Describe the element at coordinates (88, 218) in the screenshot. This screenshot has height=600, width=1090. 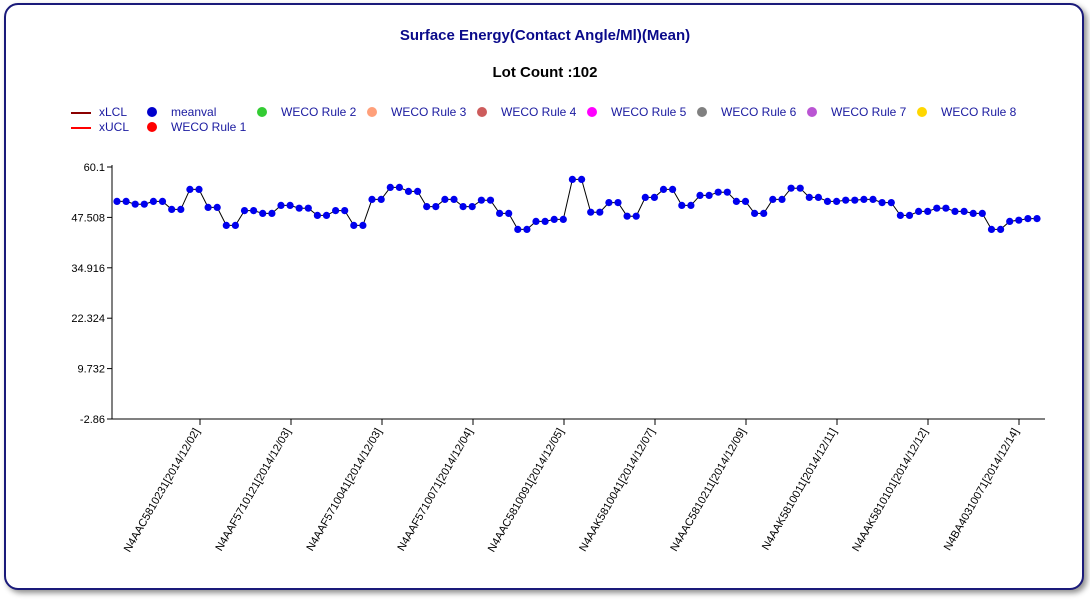
I see `y-tick-label: 47.508` at that location.